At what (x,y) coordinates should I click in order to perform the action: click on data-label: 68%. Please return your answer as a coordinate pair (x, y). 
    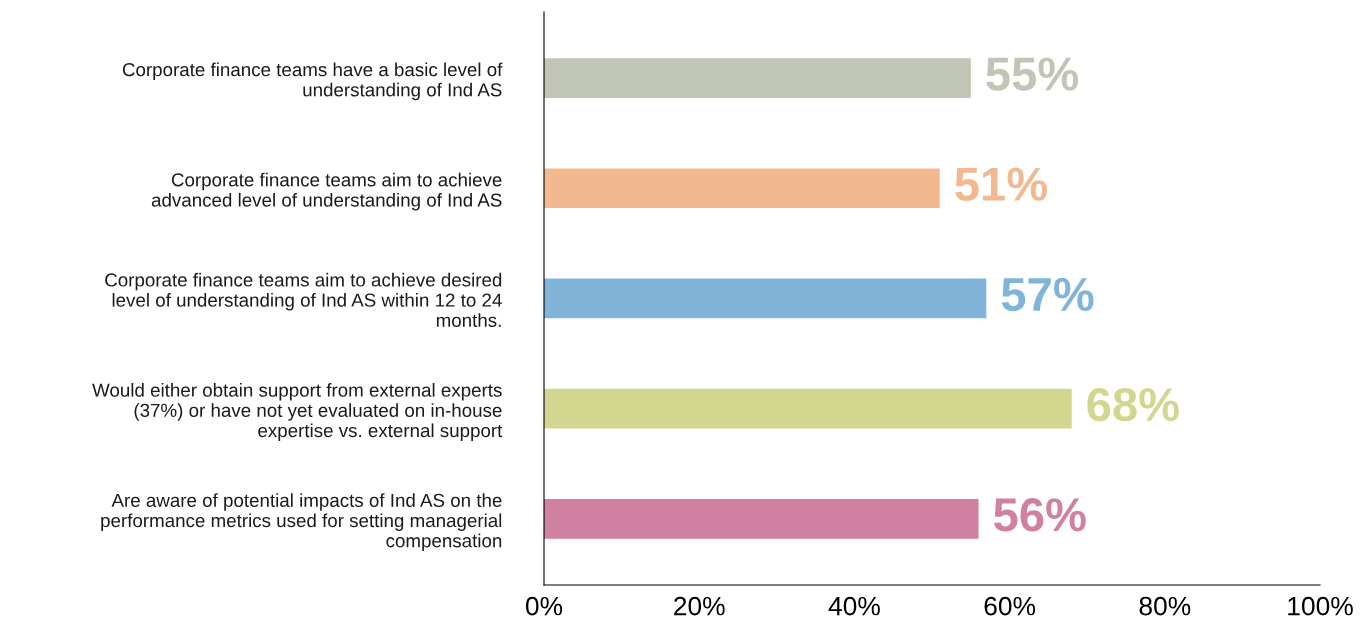
    Looking at the image, I should click on (1133, 404).